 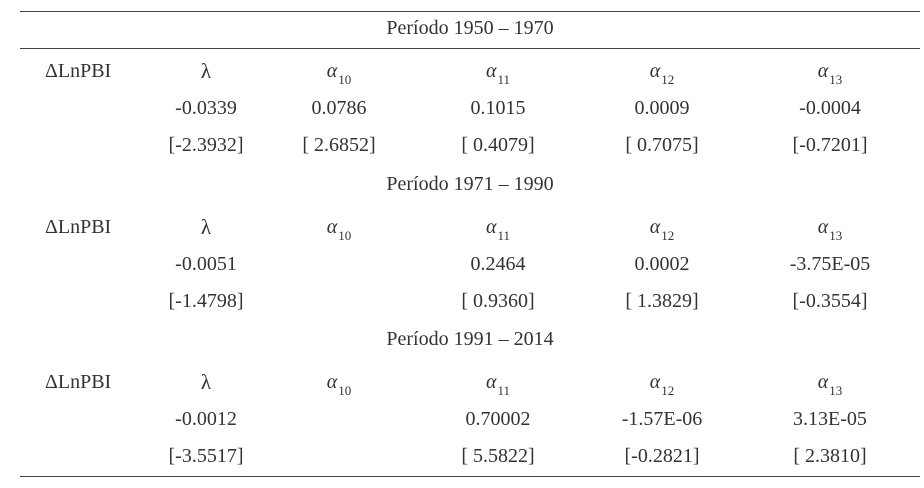 I want to click on period-title: Período 1991 – 2014, so click(x=470, y=339).